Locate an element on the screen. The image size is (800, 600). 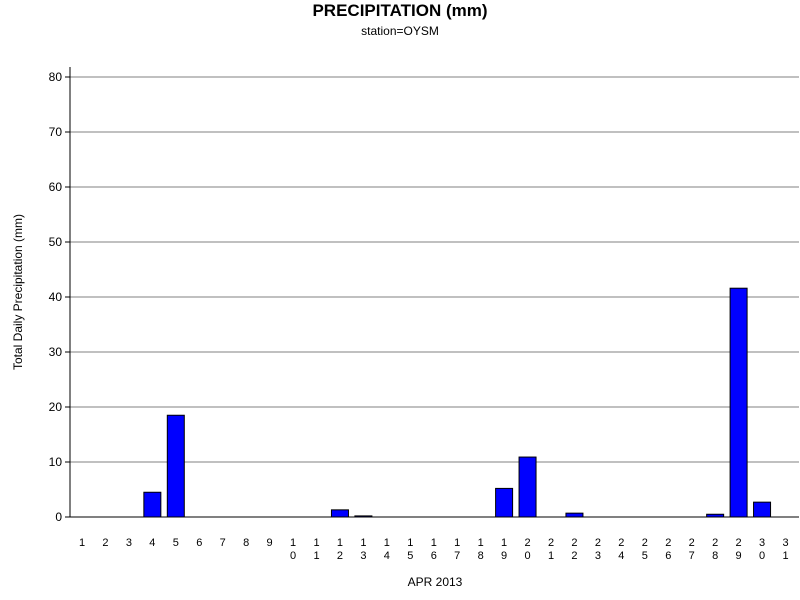
y-tick-label: 80 is located at coordinates (56, 77).